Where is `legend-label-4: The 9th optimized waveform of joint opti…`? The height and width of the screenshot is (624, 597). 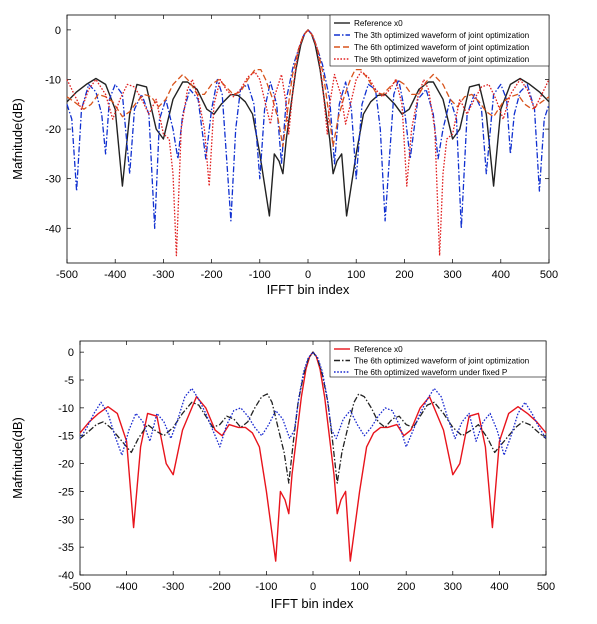 legend-label-4: The 9th optimized waveform of joint opti… is located at coordinates (442, 59).